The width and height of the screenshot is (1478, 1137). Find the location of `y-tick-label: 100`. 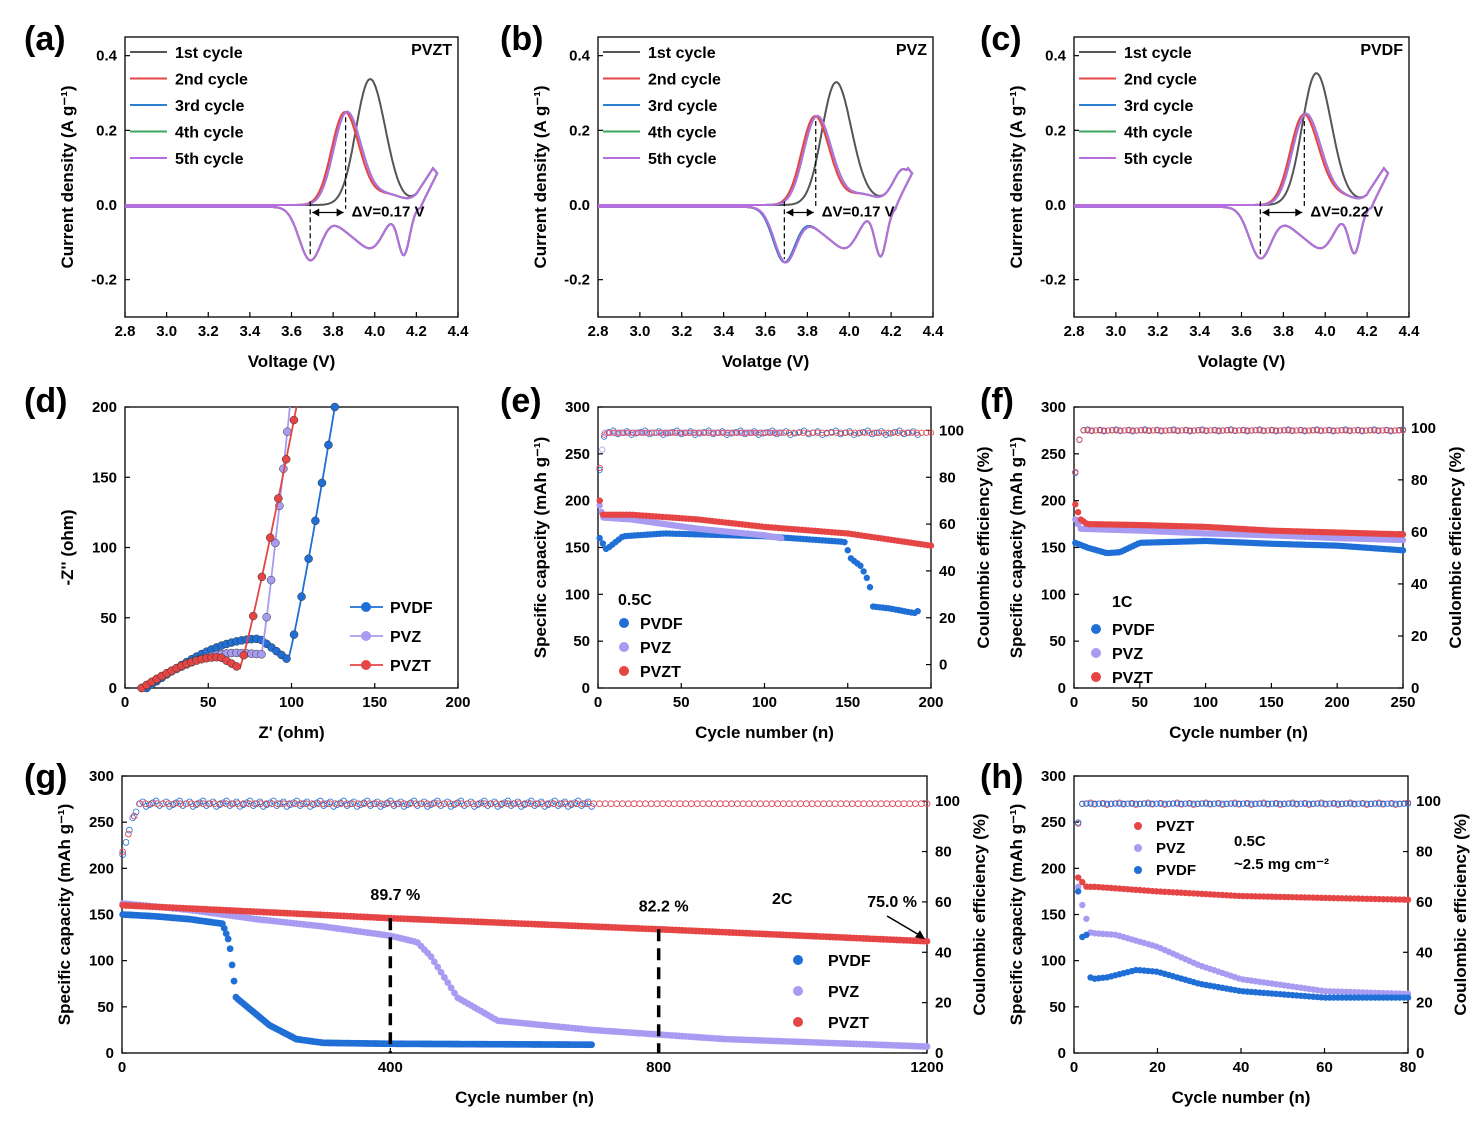

y-tick-label: 100 is located at coordinates (1053, 961).